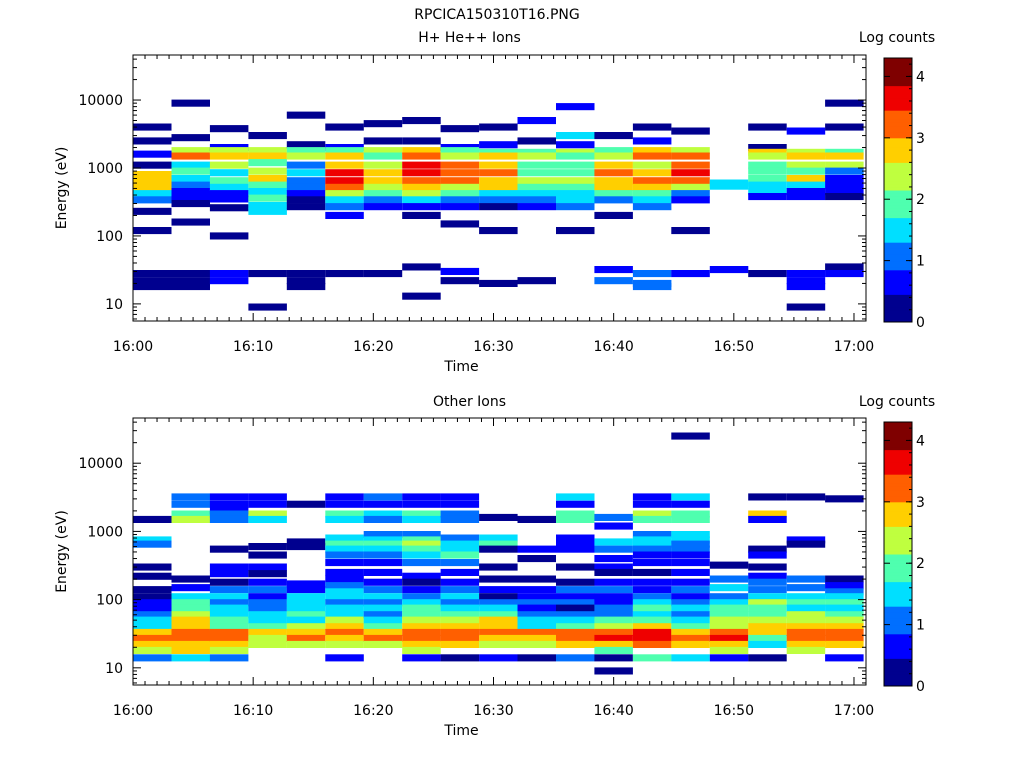 This screenshot has height=768, width=1024. I want to click on x-tick-label: 16:00, so click(133, 347).